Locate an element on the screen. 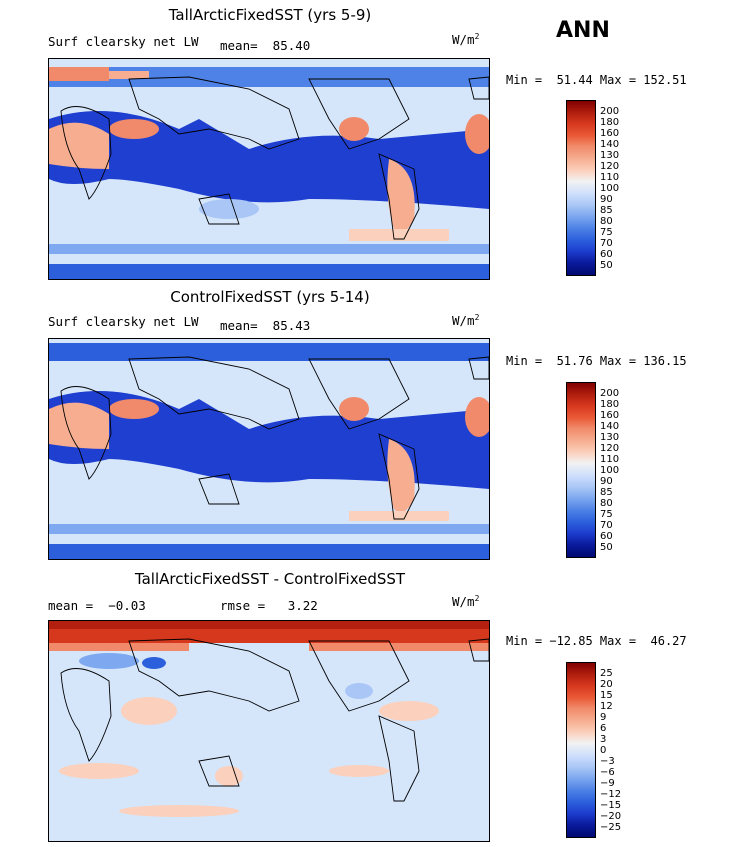 The image size is (733, 847). panel2-minmax: Min = 51.76 Max = 136.15 is located at coordinates (596, 361).